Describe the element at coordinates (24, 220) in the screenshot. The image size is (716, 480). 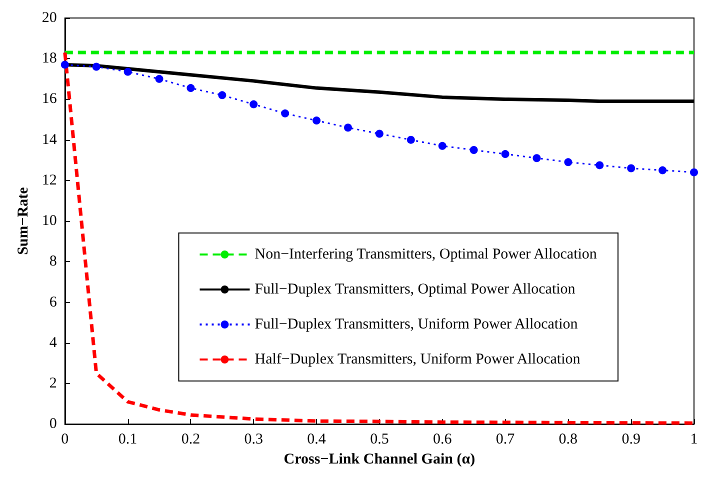
I see `y-axis-title: Sum−Rate` at that location.